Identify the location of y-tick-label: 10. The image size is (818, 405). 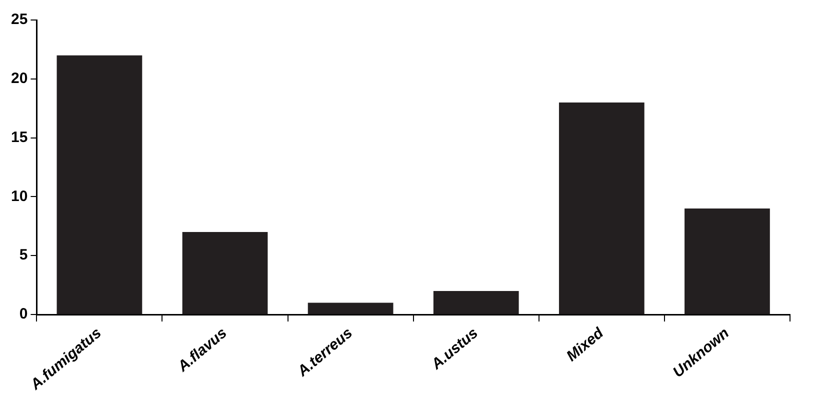
(19, 196).